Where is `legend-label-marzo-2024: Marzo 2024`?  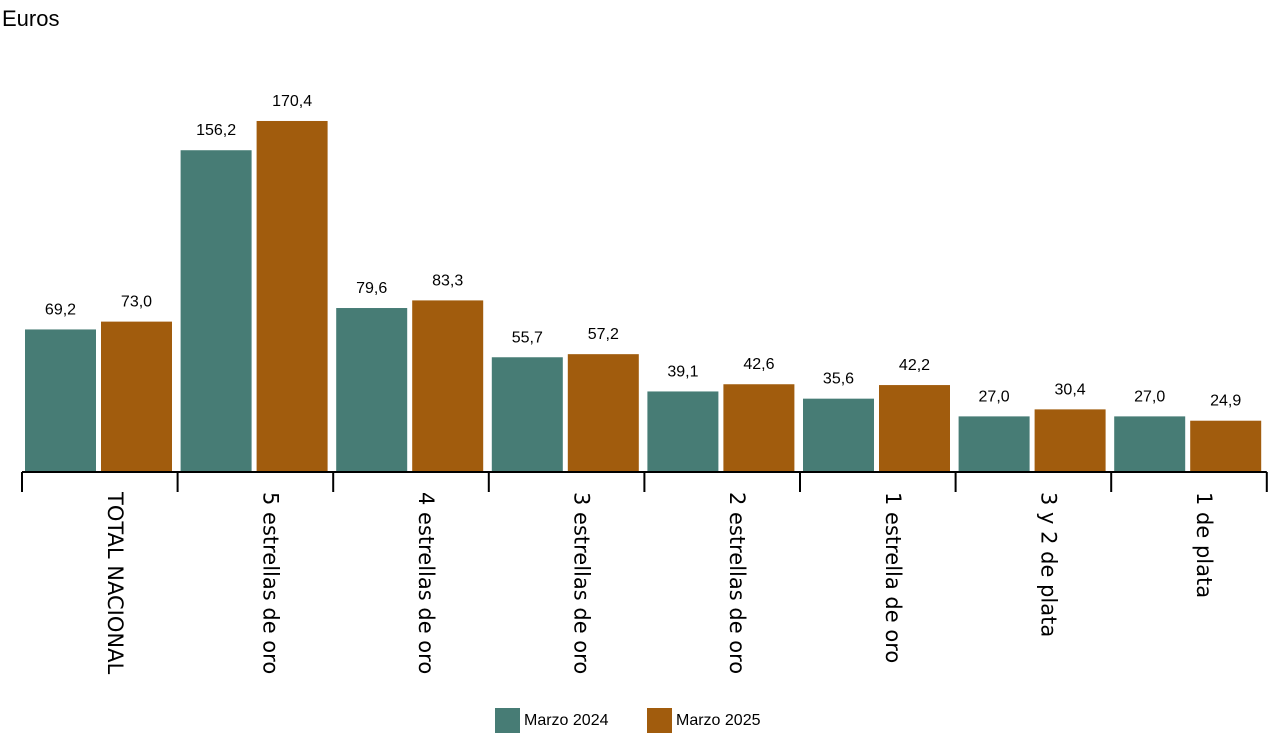
legend-label-marzo-2024: Marzo 2024 is located at coordinates (566, 720).